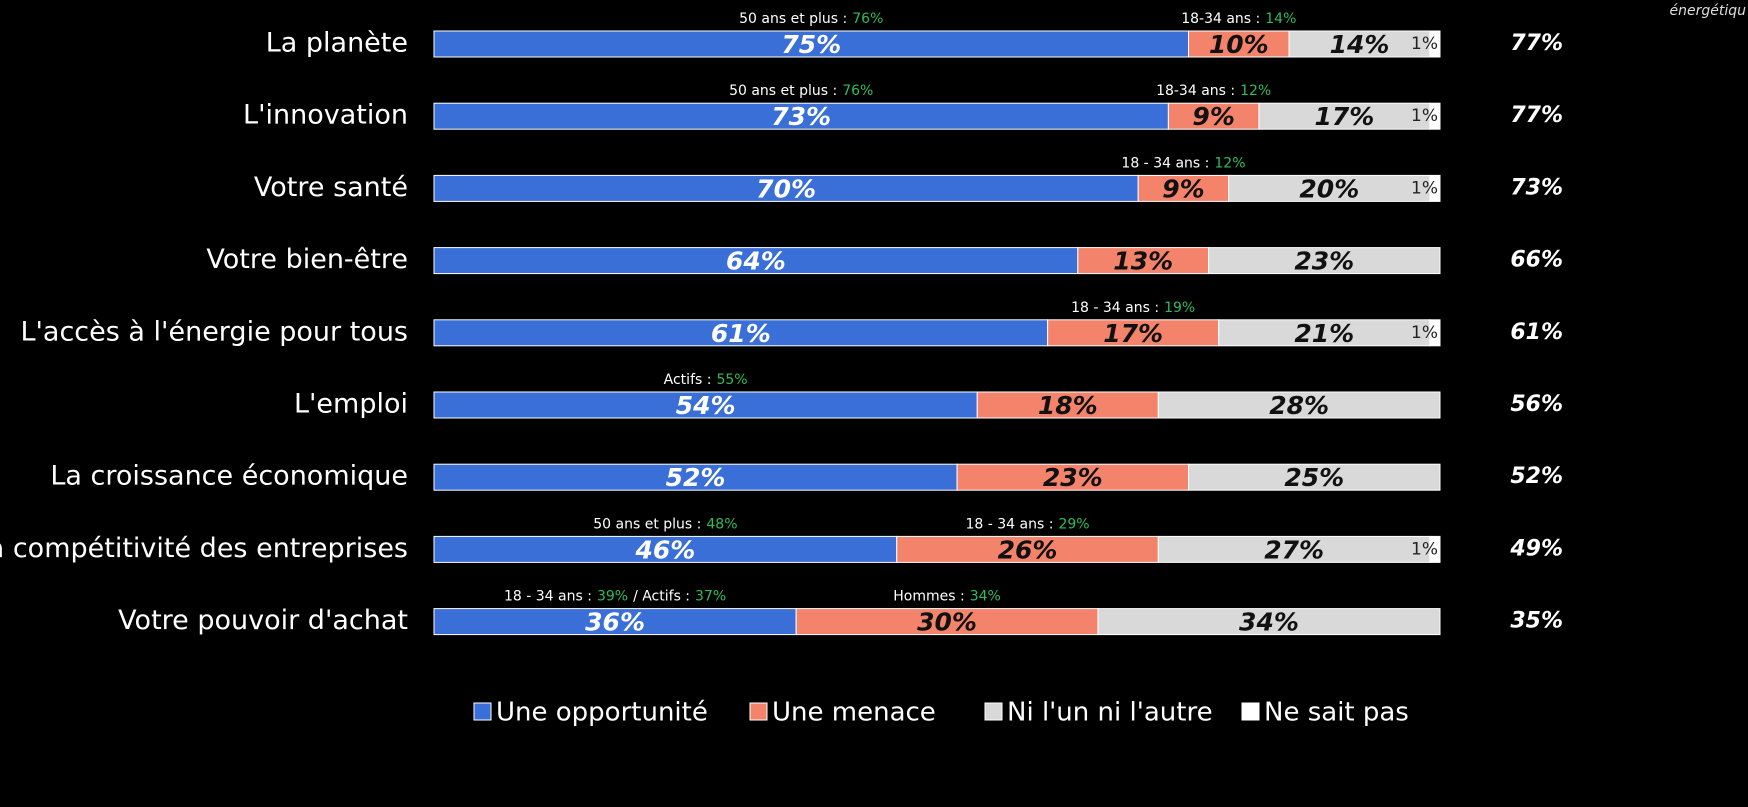 The image size is (1748, 807). What do you see at coordinates (351, 404) in the screenshot?
I see `category-label: L'emploi` at bounding box center [351, 404].